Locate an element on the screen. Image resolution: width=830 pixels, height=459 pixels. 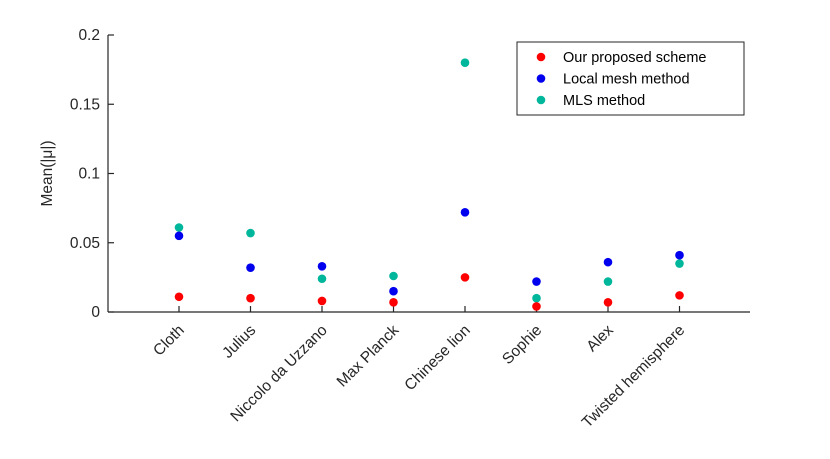
legend-label: Our proposed scheme is located at coordinates (634, 58).